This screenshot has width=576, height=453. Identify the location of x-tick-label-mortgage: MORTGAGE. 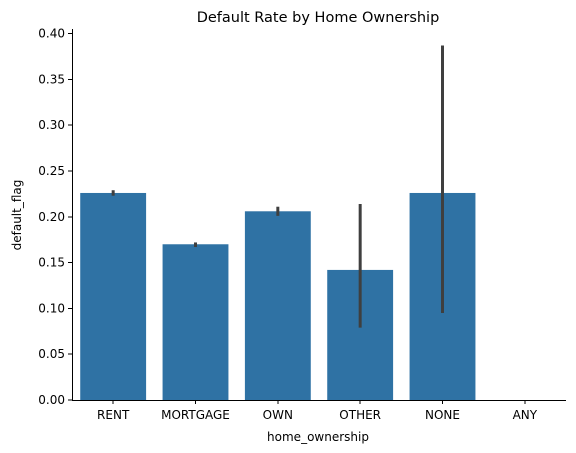
(195, 415).